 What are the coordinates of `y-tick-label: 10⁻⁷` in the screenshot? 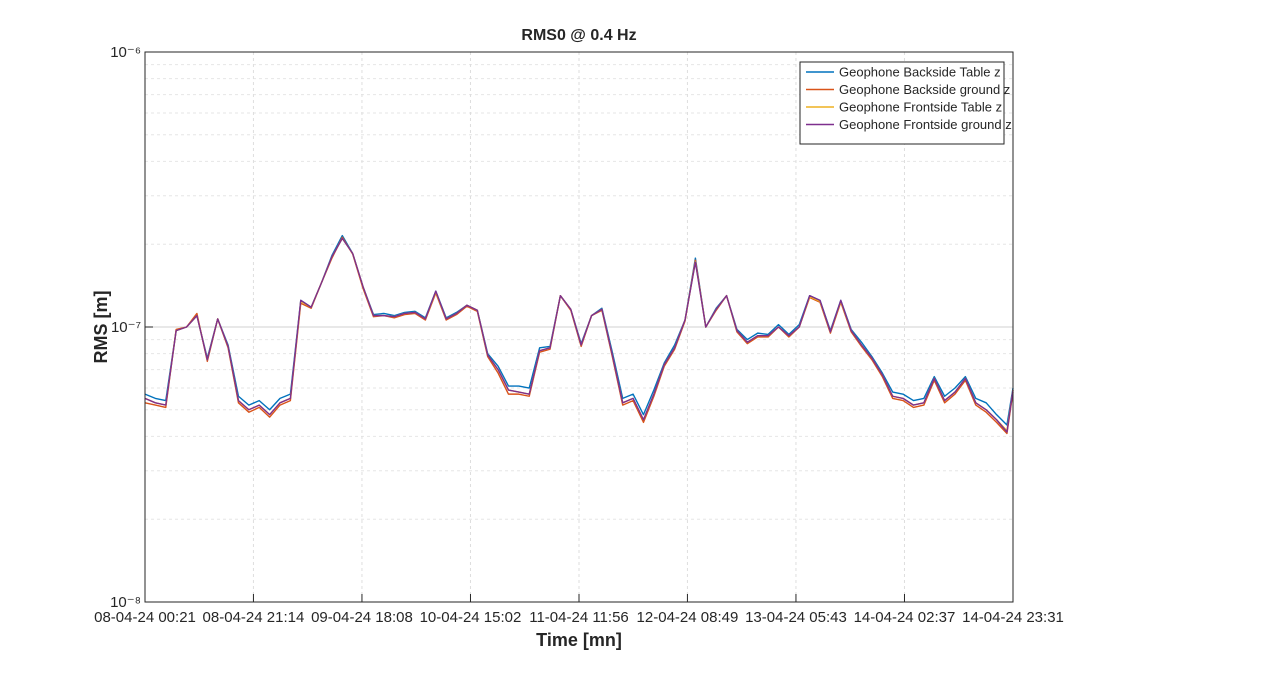 It's located at (126, 327).